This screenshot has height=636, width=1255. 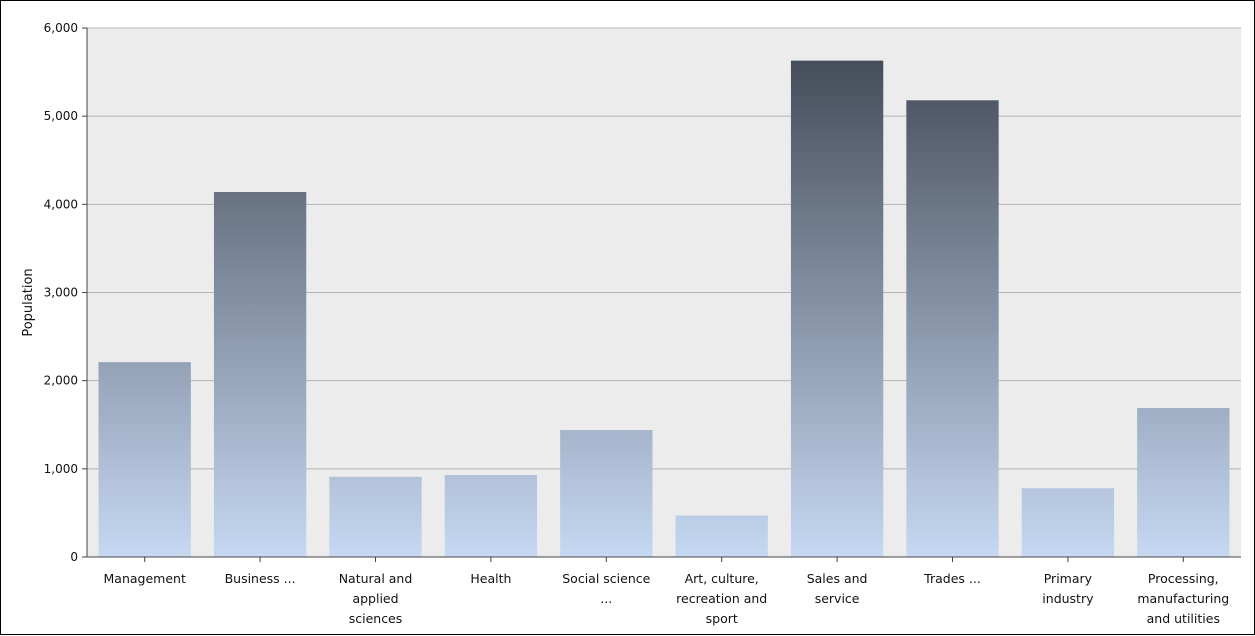 I want to click on x-category-label: Natural and applied sciences, so click(x=376, y=598).